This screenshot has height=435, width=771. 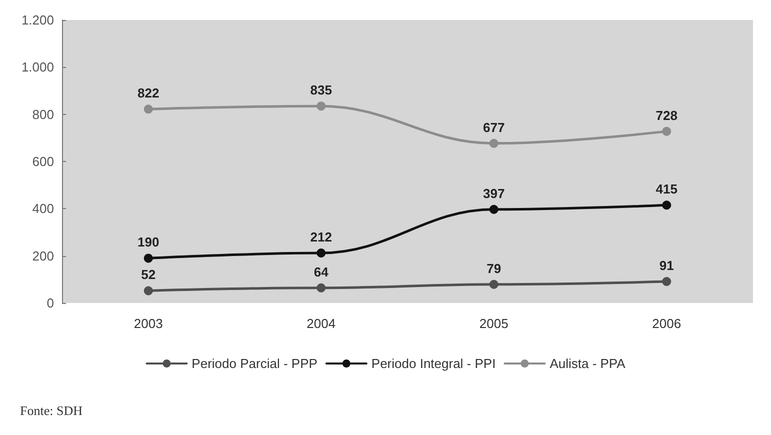 I want to click on data-label: 52, so click(x=148, y=274).